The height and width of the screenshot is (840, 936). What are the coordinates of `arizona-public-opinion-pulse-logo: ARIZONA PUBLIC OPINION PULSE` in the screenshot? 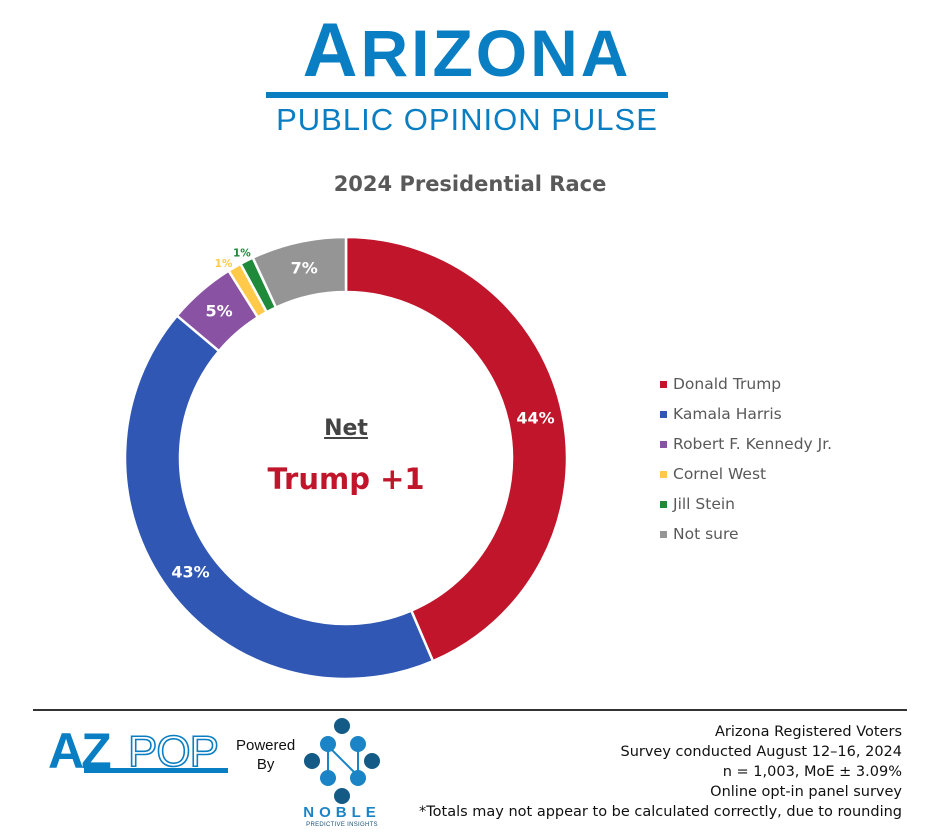 It's located at (467, 75).